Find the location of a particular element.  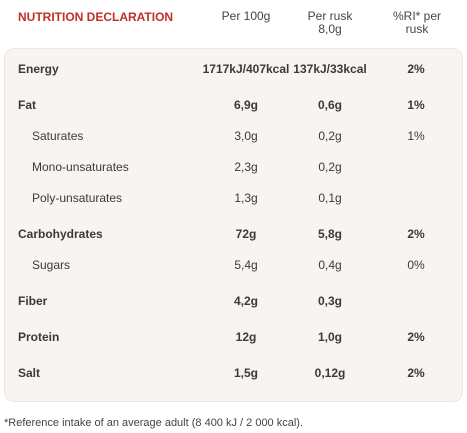

row-label: Fat is located at coordinates (27, 105).